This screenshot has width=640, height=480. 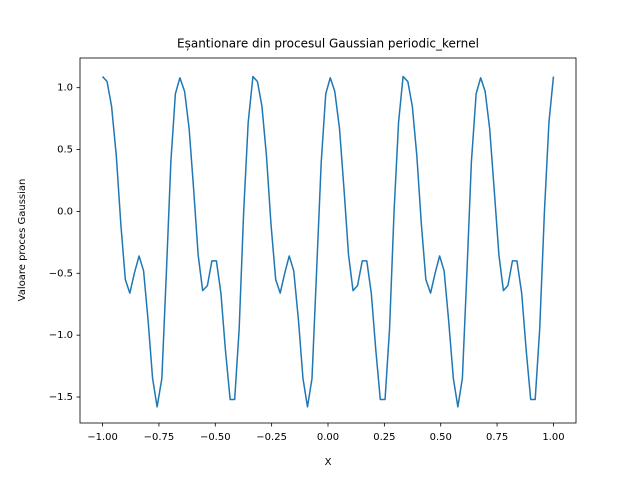 What do you see at coordinates (553, 437) in the screenshot?
I see `x-tick-label: 1.00` at bounding box center [553, 437].